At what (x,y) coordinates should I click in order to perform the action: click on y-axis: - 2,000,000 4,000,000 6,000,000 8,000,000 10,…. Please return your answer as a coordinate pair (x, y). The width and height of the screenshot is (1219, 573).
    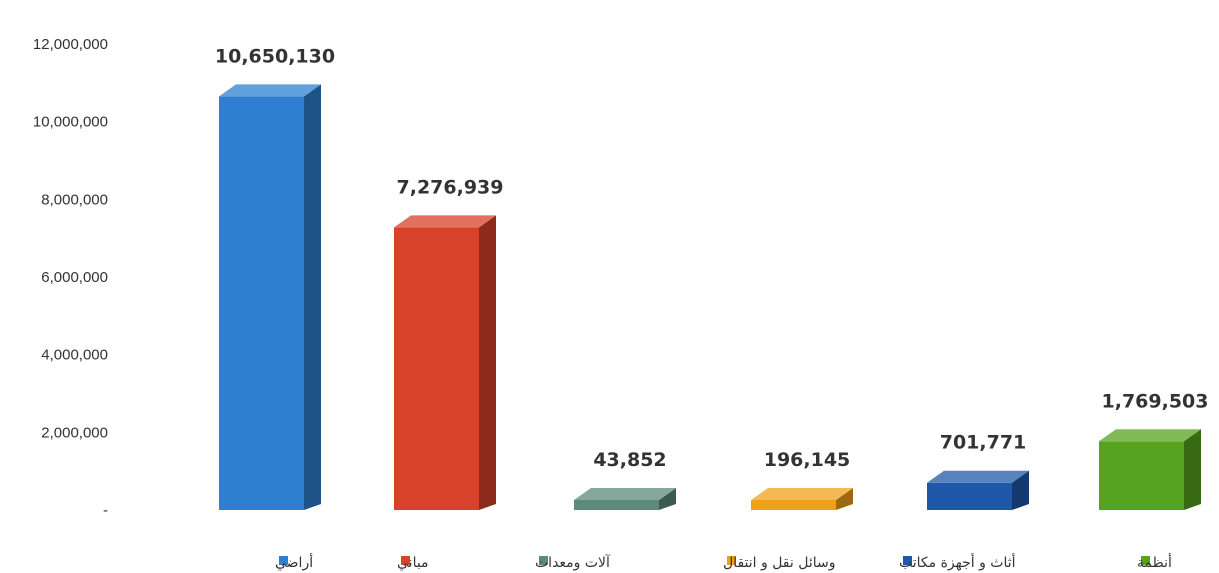
    Looking at the image, I should click on (70, 277).